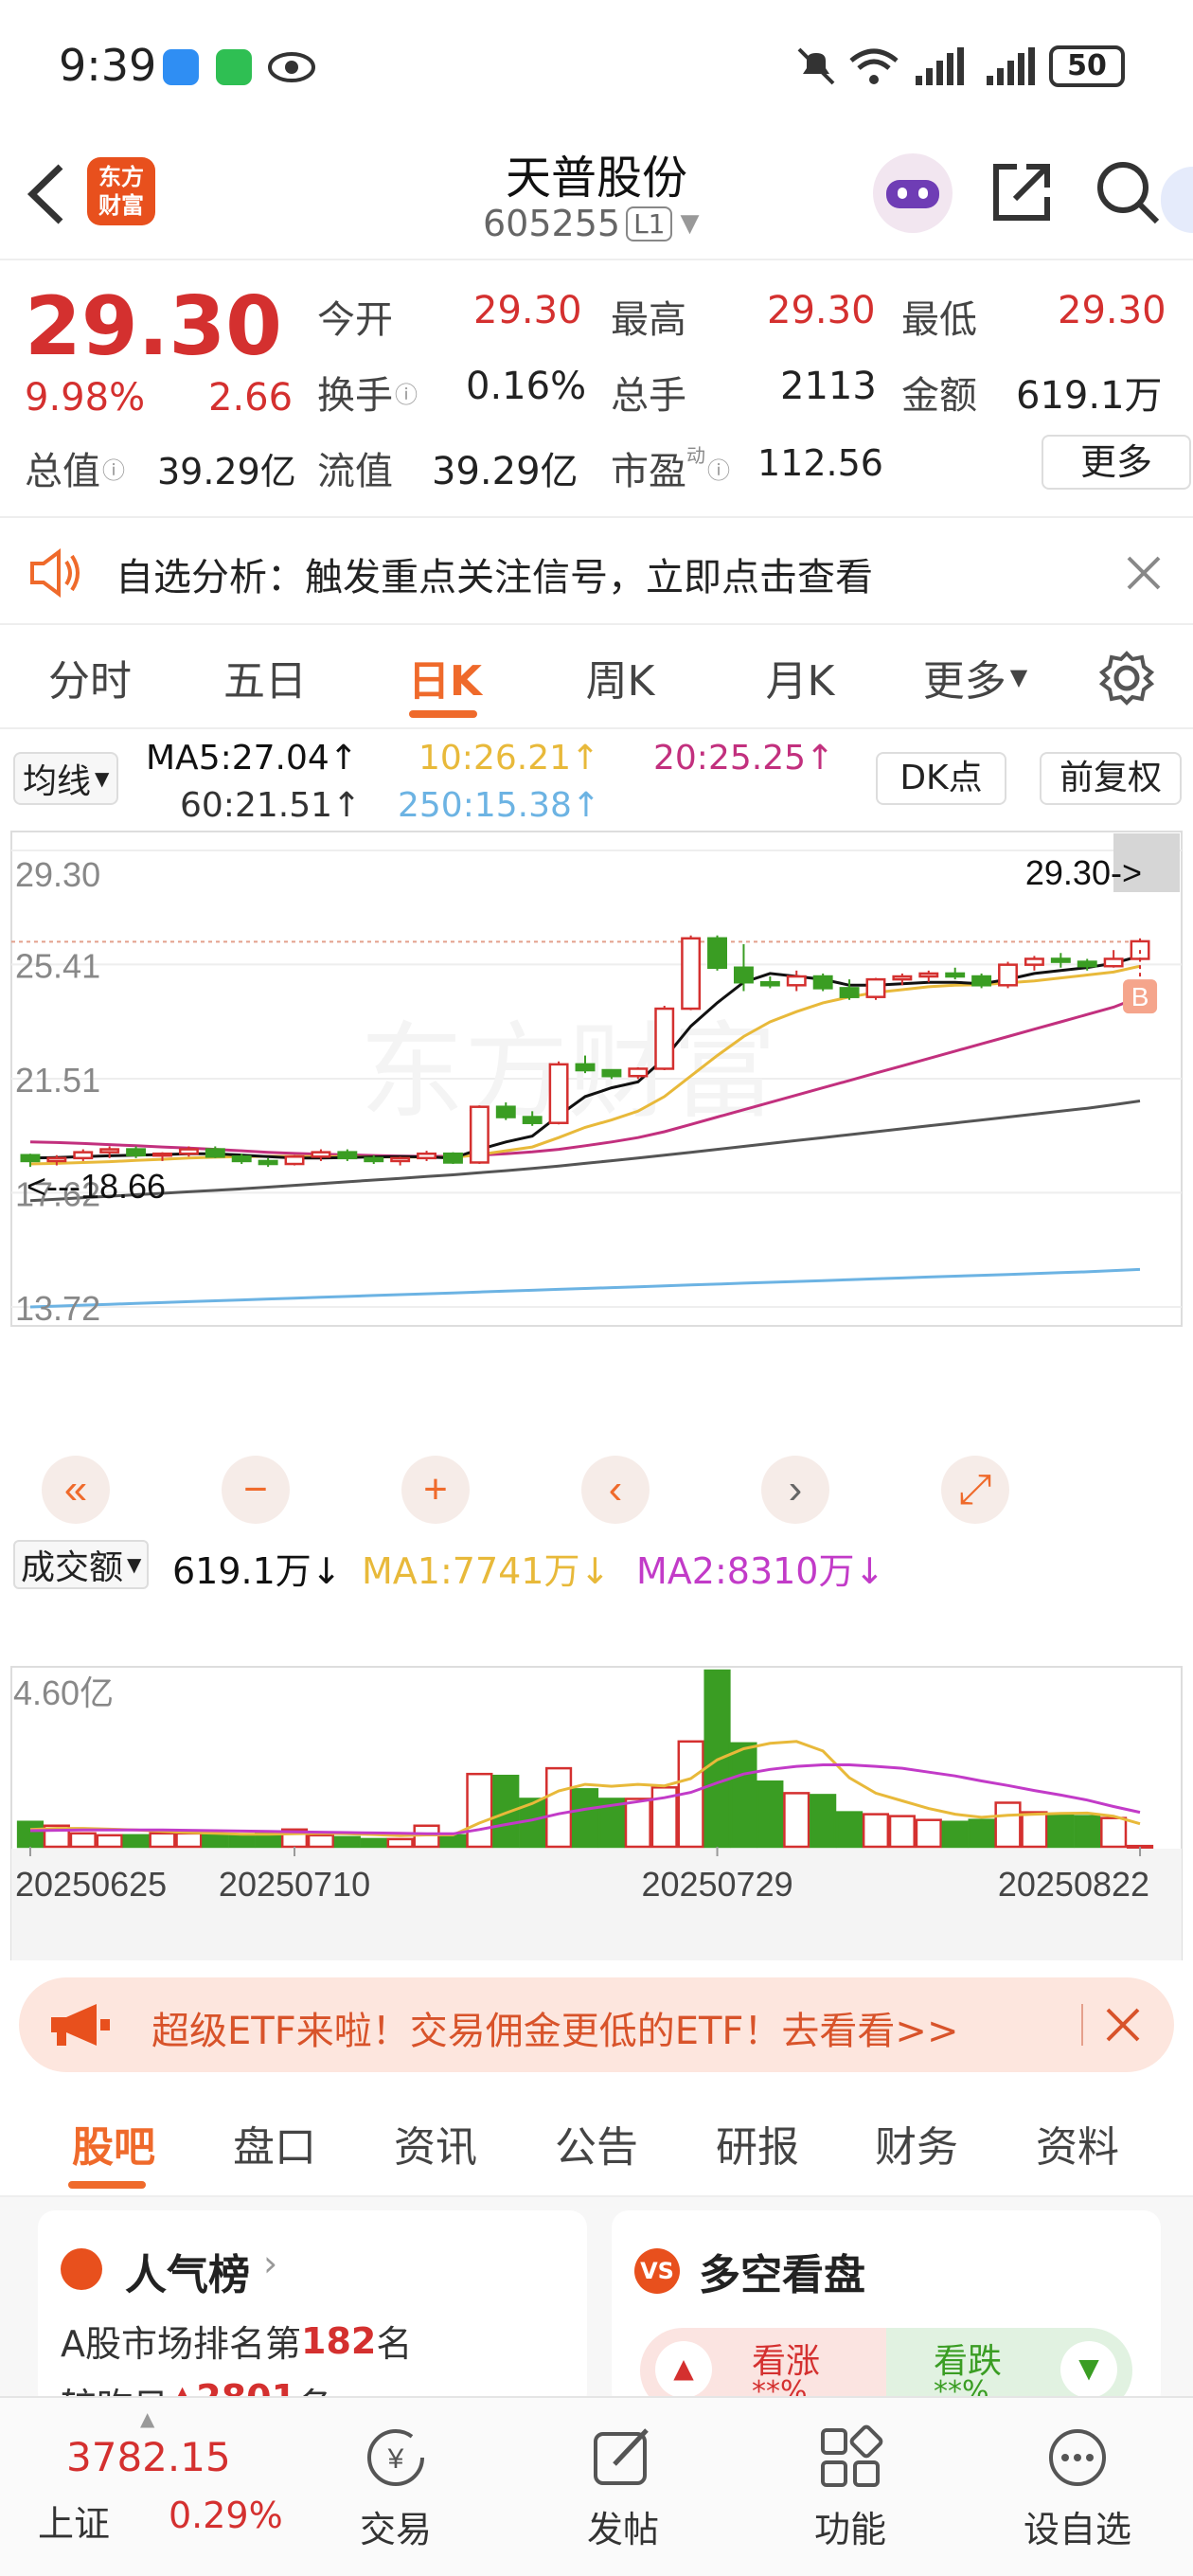 The image size is (1193, 2576). What do you see at coordinates (312, 2309) in the screenshot?
I see `popular-card: 人气榜 › A股市场排名第 182 名 较昨日 ▲ 2801 名` at bounding box center [312, 2309].